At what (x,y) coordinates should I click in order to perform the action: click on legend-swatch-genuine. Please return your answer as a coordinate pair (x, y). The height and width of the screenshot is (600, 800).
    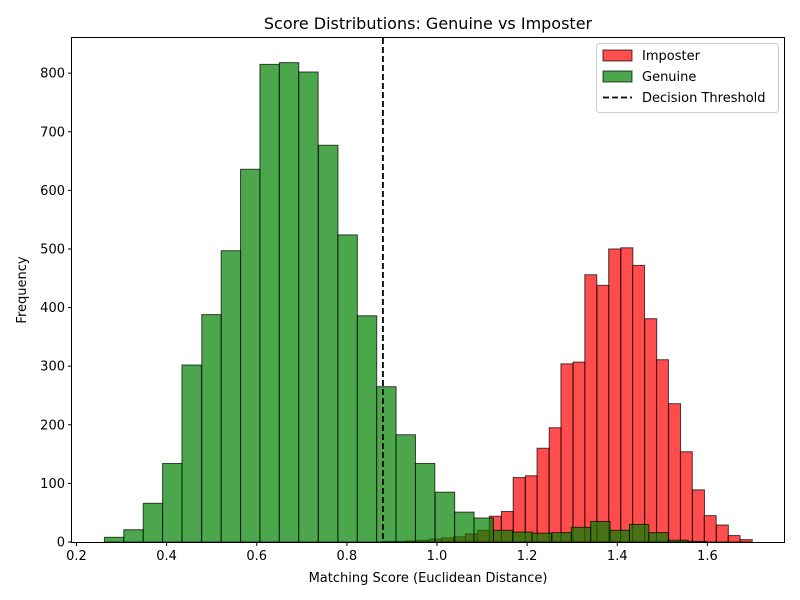
    Looking at the image, I should click on (617, 76).